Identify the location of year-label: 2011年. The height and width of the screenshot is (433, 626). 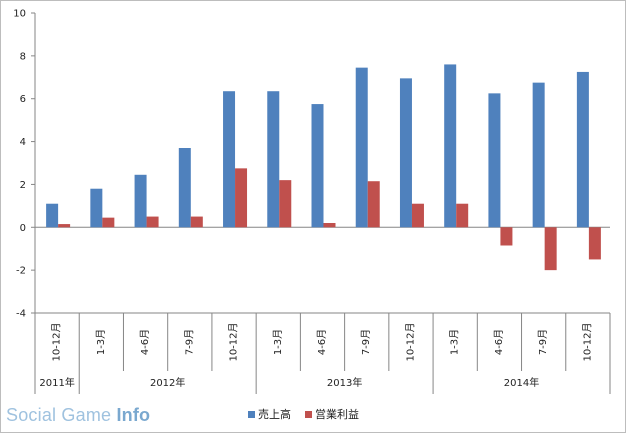
(56, 382).